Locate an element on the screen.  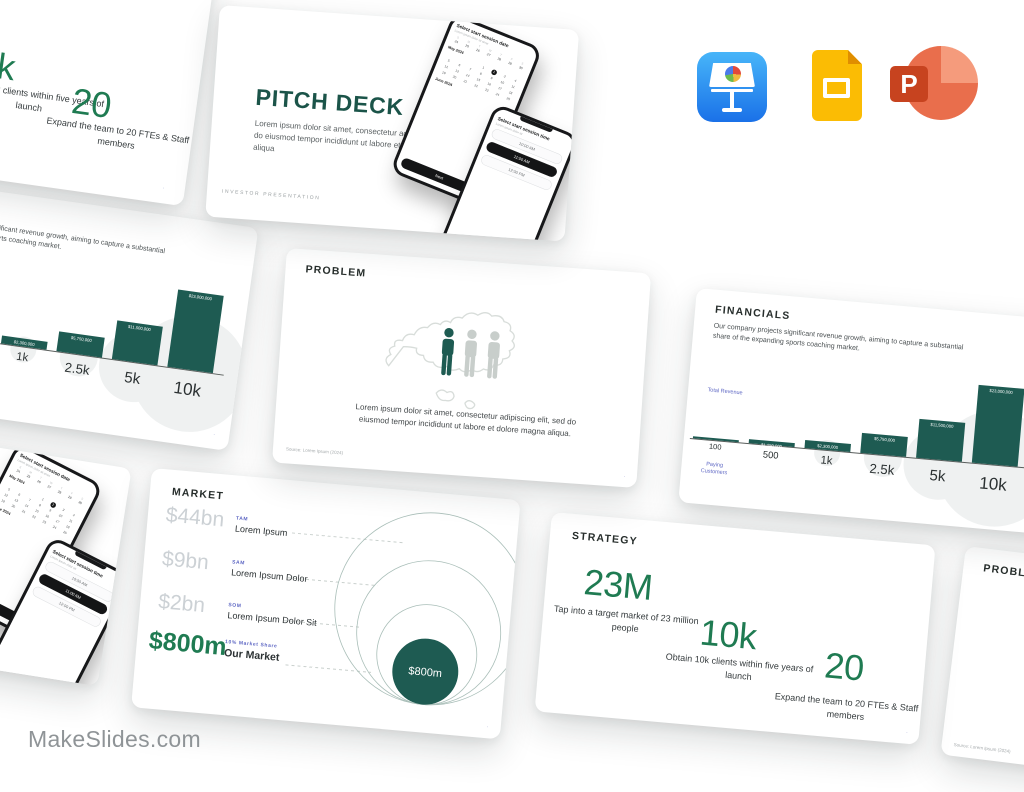
x-axis-label: Paying Customers is located at coordinates (714, 469).